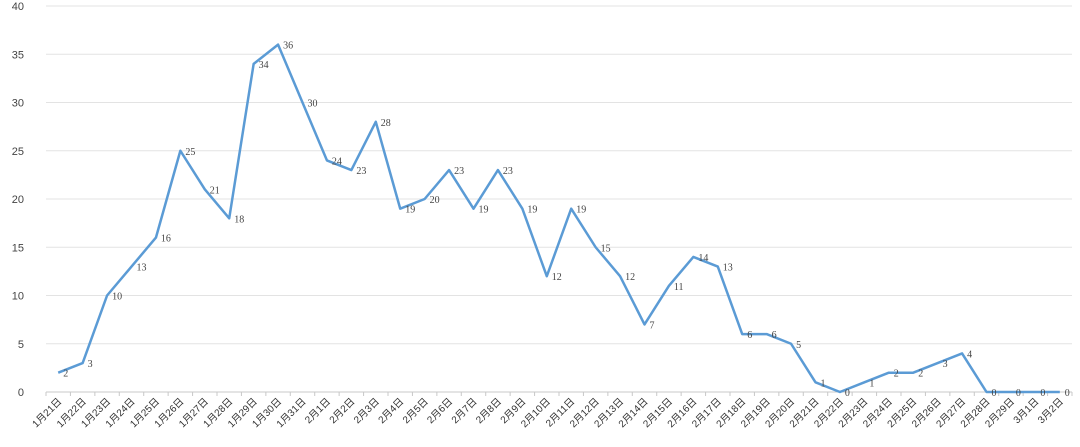 The height and width of the screenshot is (447, 1080). What do you see at coordinates (18, 297) in the screenshot?
I see `y-tick-label: 10` at bounding box center [18, 297].